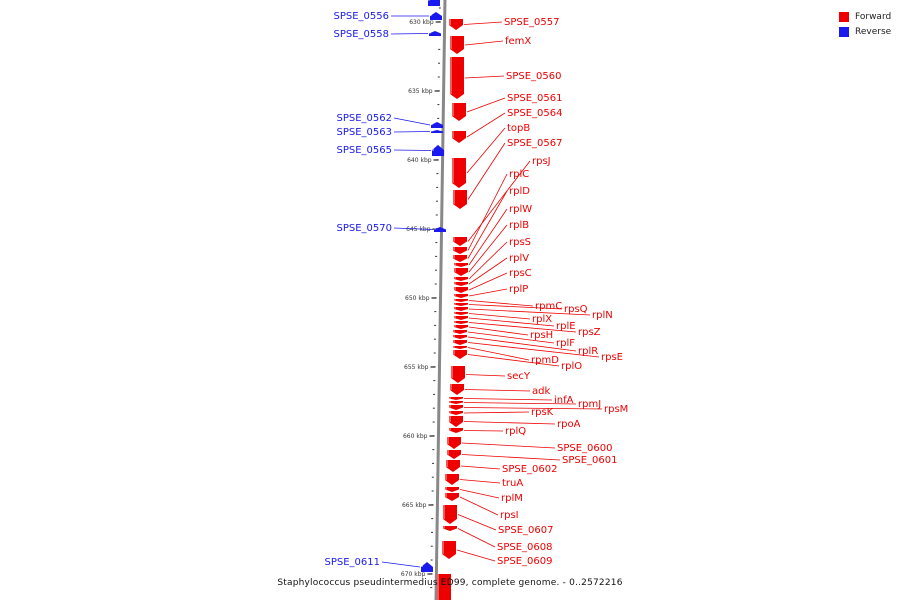  Describe the element at coordinates (520, 209) in the screenshot. I see `forward-gene-label: rplW` at that location.